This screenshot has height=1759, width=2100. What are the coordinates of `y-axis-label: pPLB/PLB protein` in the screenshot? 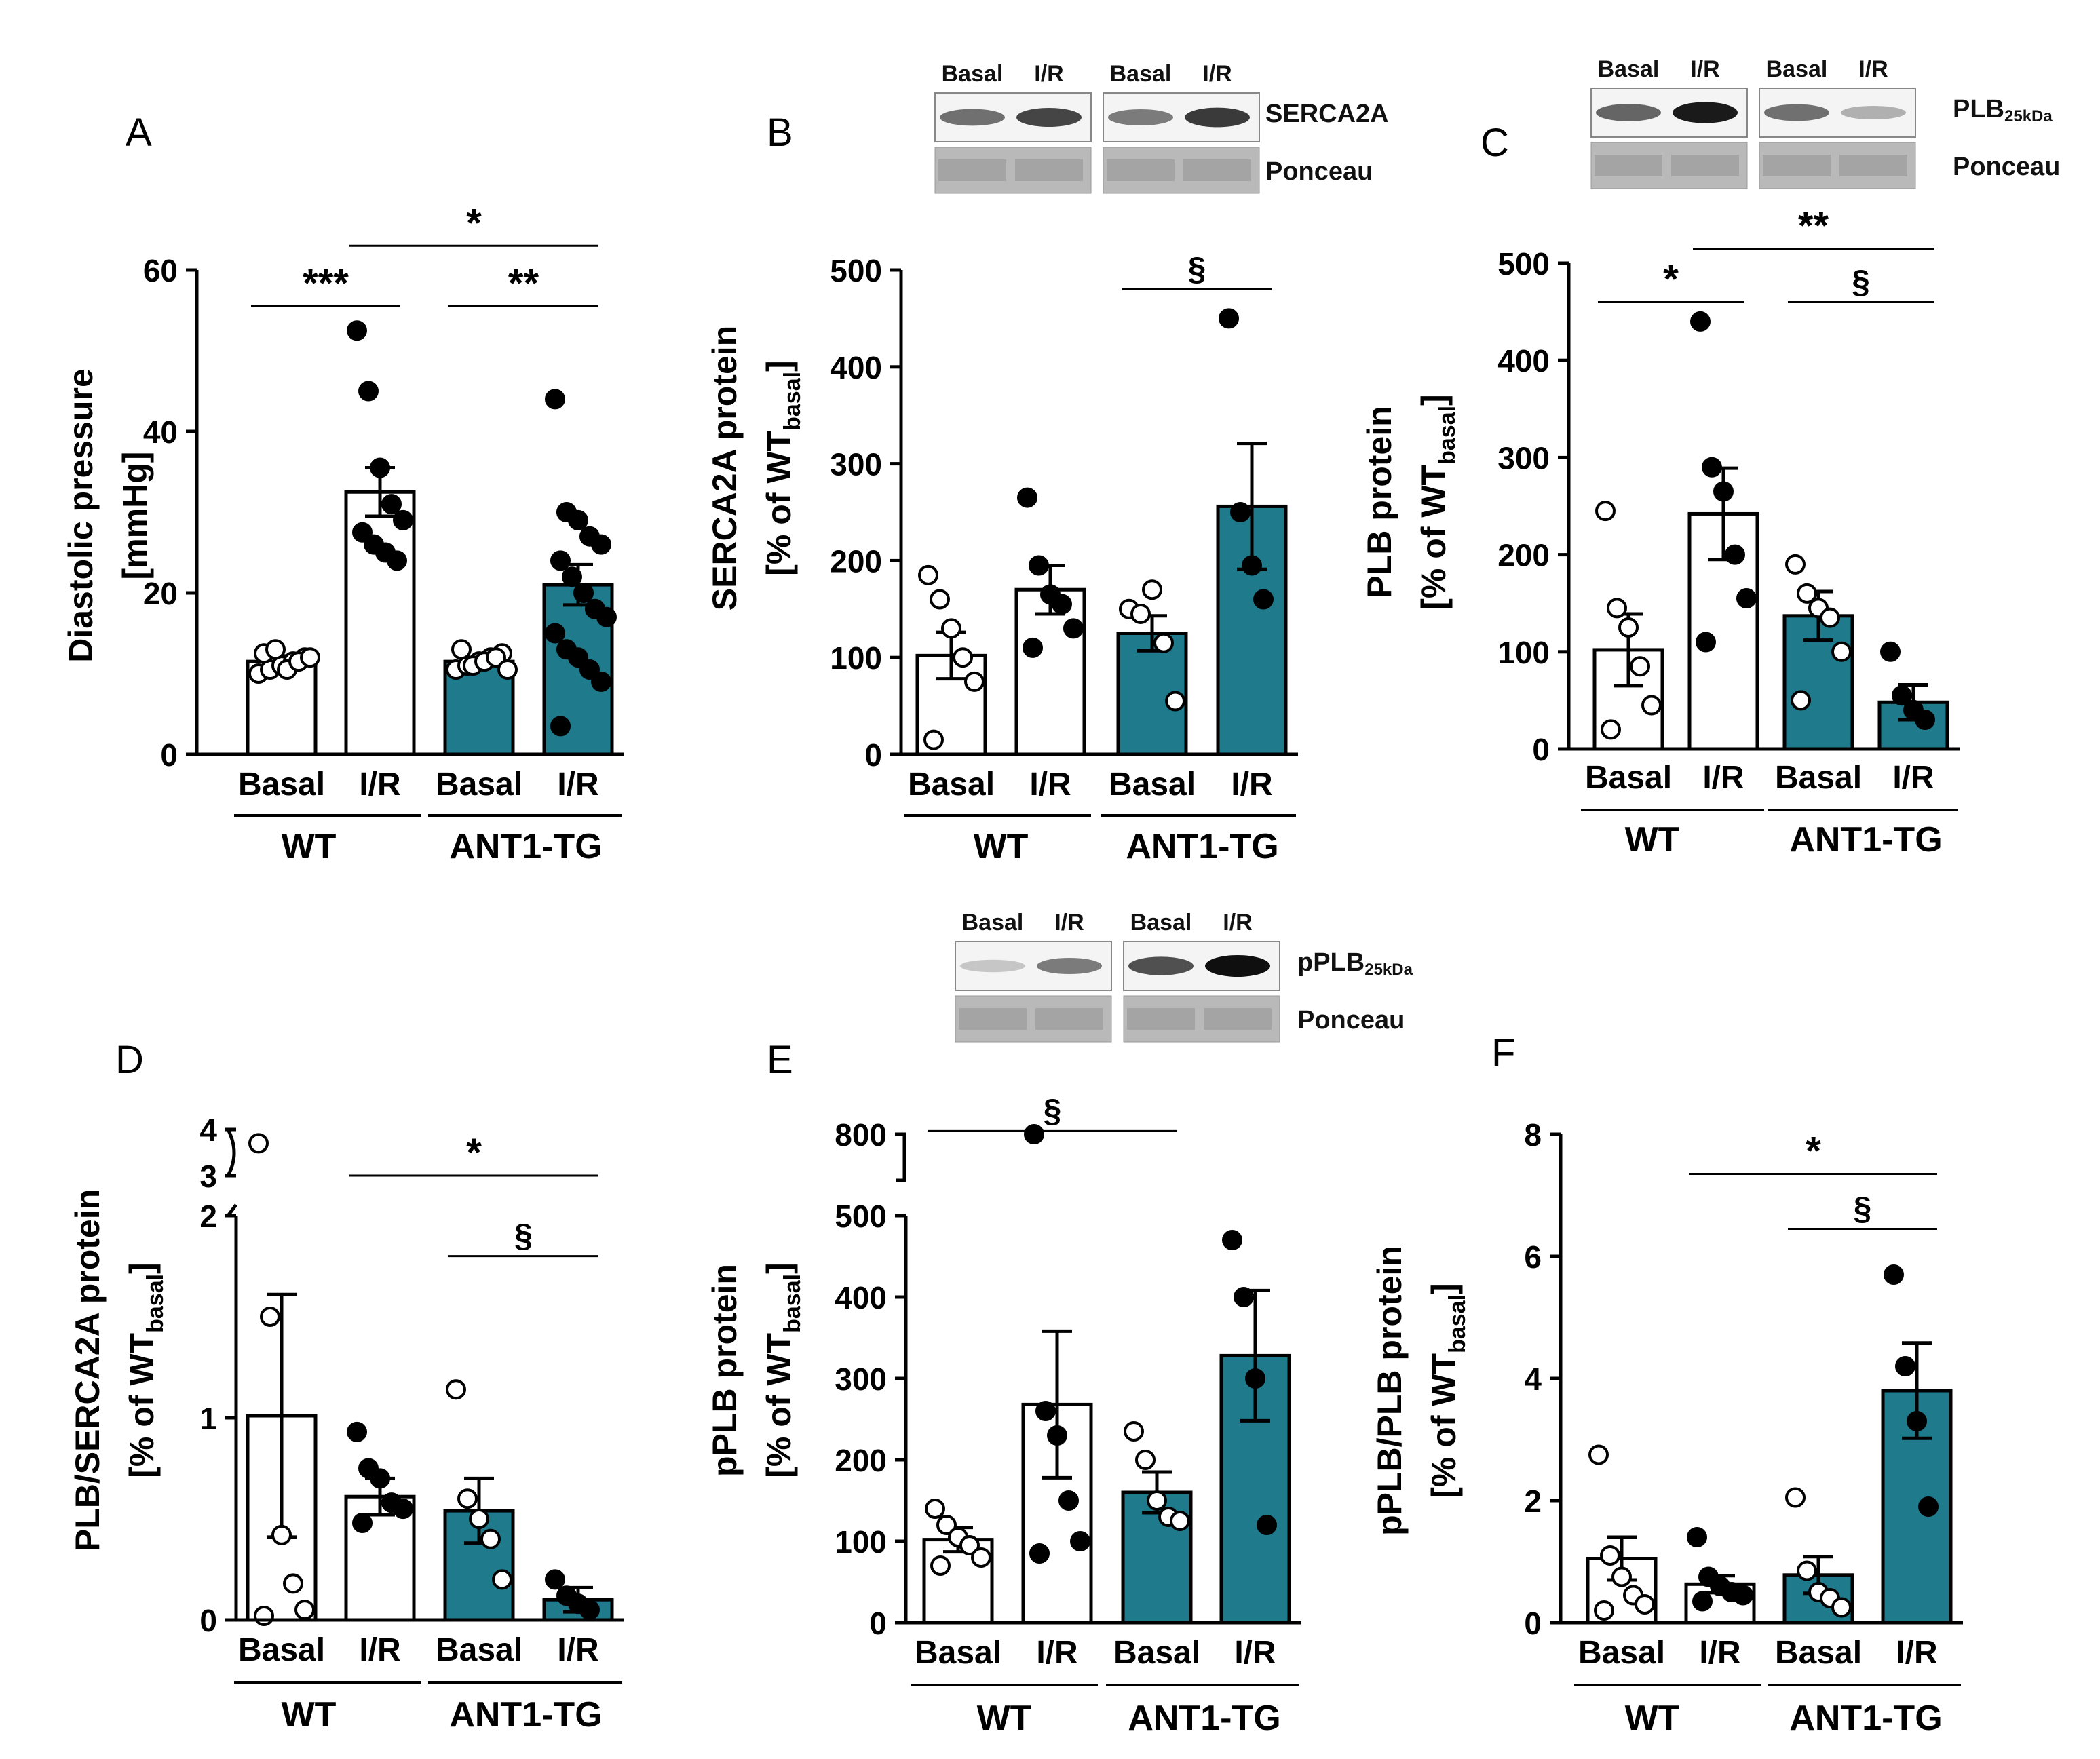 It's located at (1390, 1390).